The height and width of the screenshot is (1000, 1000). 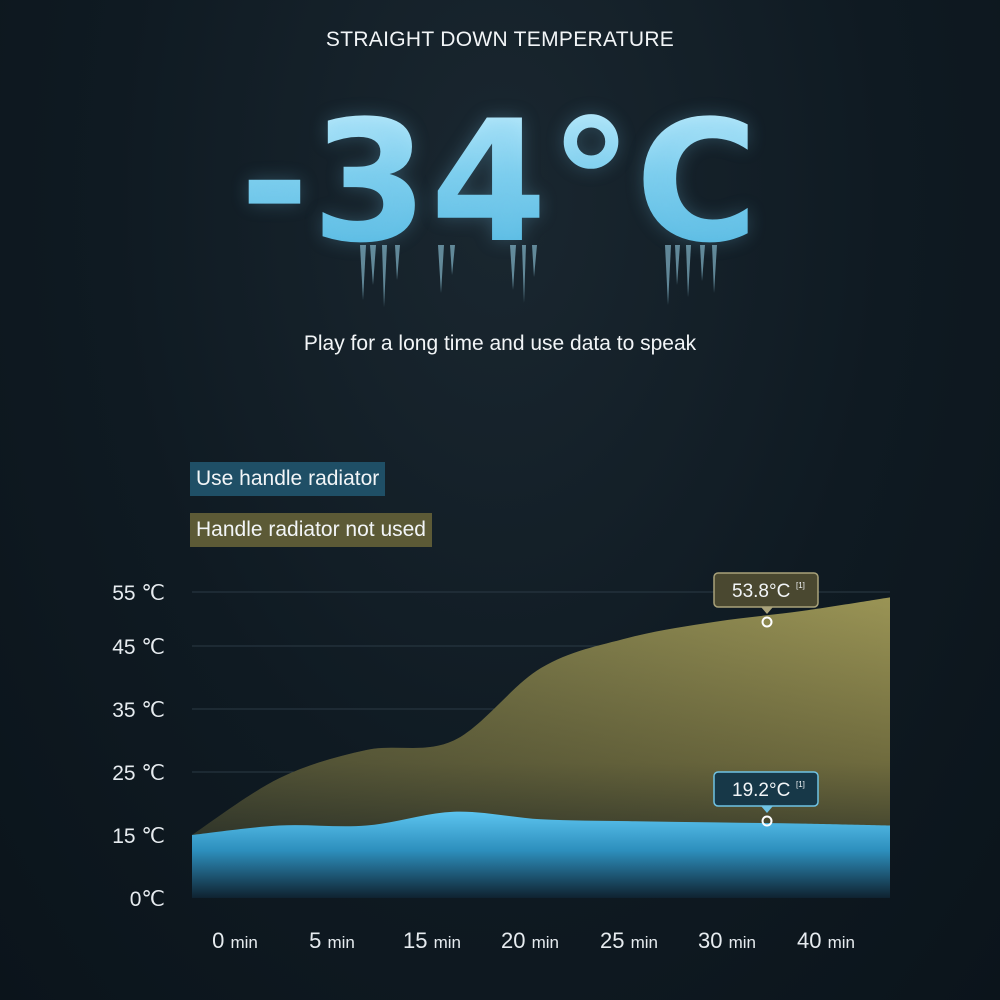 What do you see at coordinates (332, 940) in the screenshot?
I see `x-tick-label: 5 min` at bounding box center [332, 940].